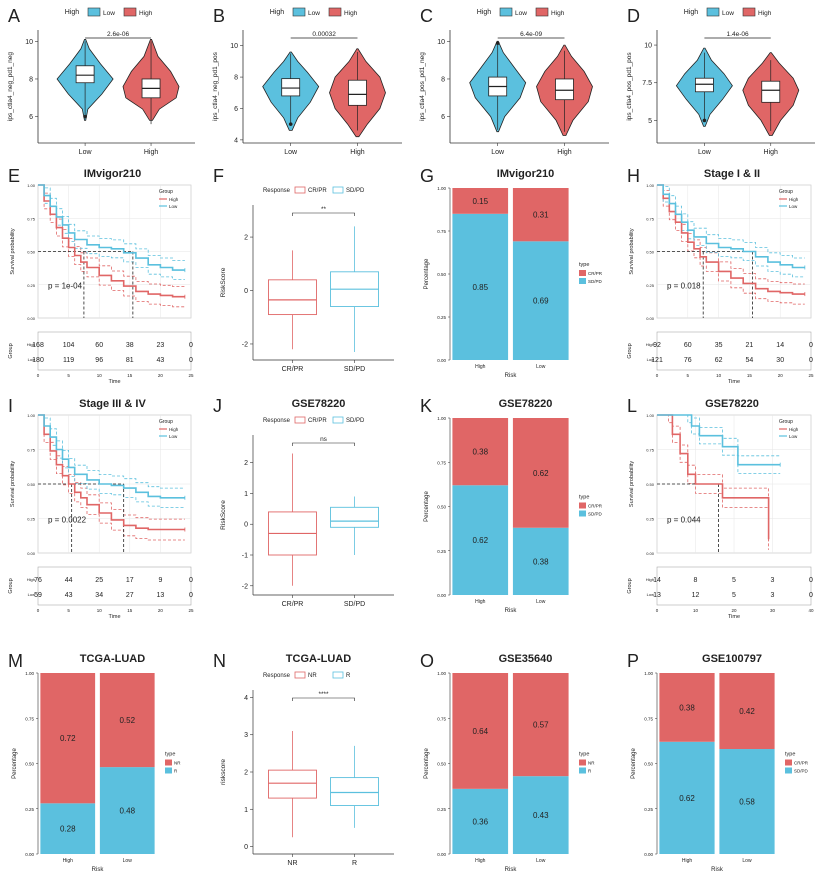  I want to click on x-tick-label: R, so click(354, 863).